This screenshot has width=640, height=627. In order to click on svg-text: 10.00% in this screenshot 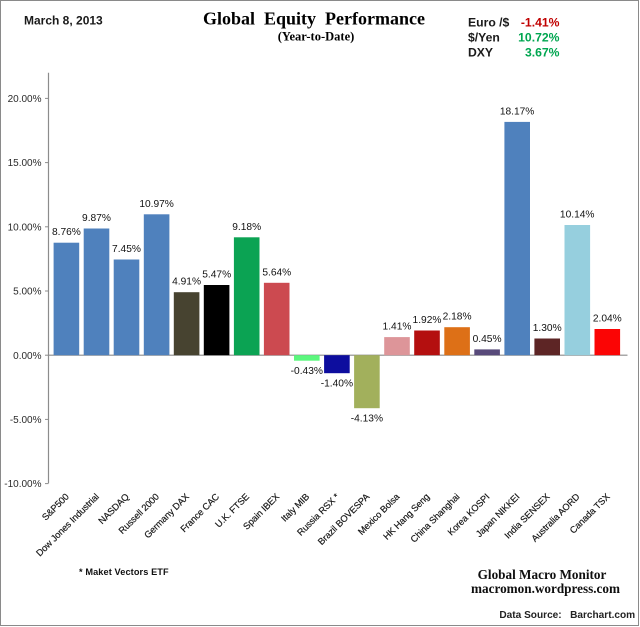, I will do `click(25, 227)`.